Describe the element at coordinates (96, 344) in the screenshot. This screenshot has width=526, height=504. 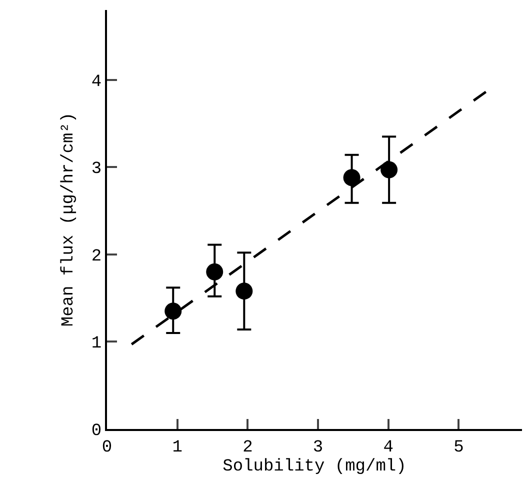
I see `y-tick-label: 1` at that location.